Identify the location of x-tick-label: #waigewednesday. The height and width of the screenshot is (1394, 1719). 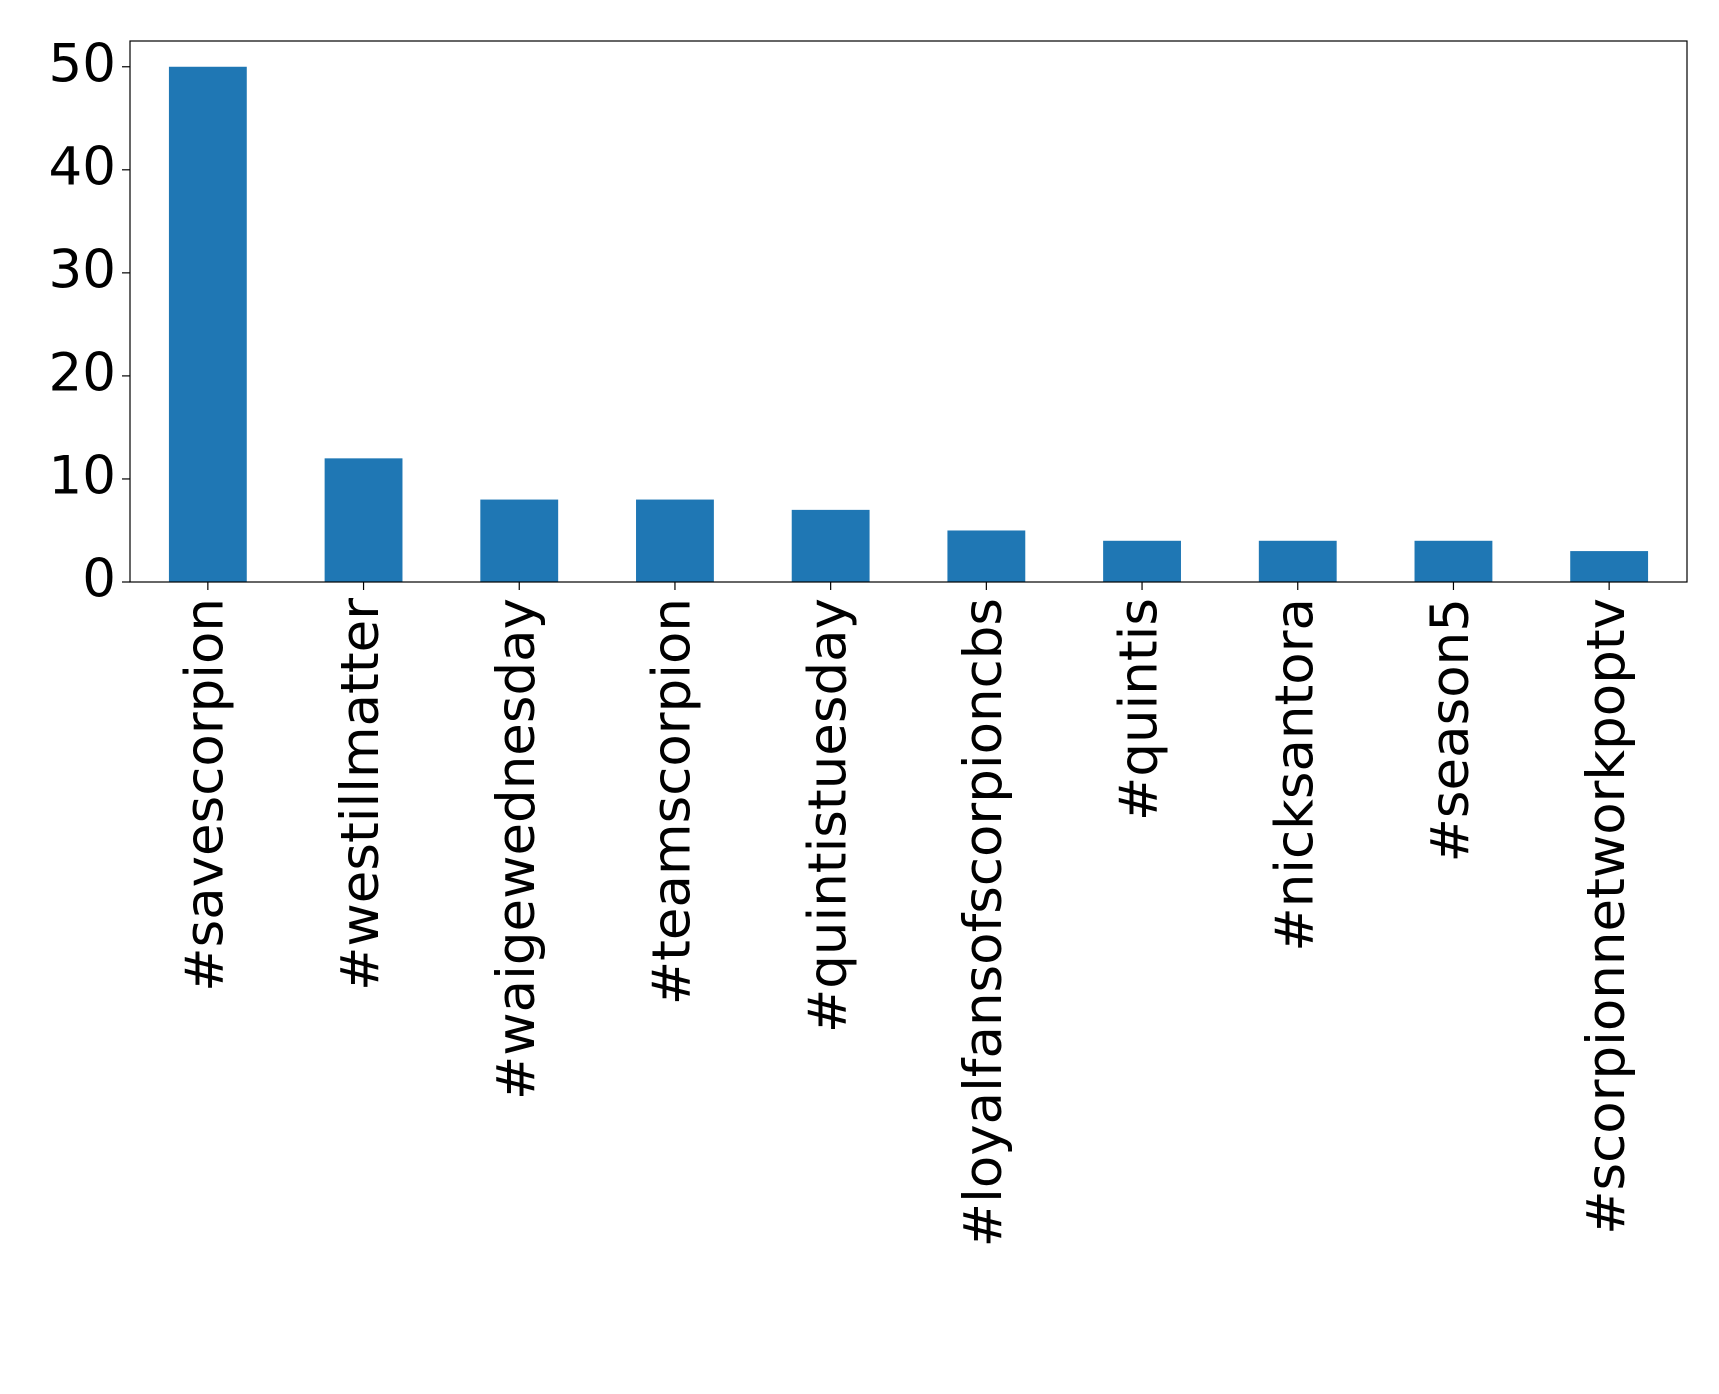
(516, 849).